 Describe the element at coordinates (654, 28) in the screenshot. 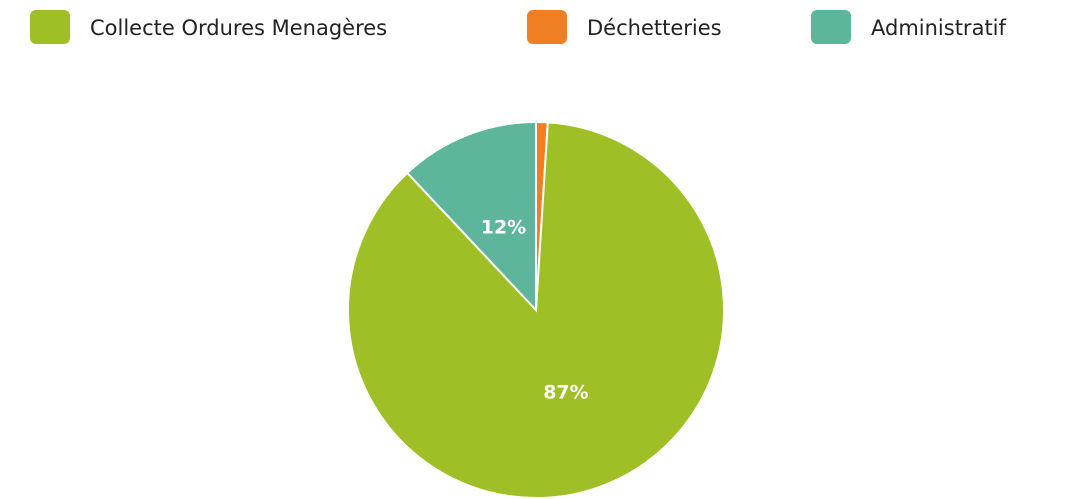

I see `legend-label: Déchetteries` at that location.